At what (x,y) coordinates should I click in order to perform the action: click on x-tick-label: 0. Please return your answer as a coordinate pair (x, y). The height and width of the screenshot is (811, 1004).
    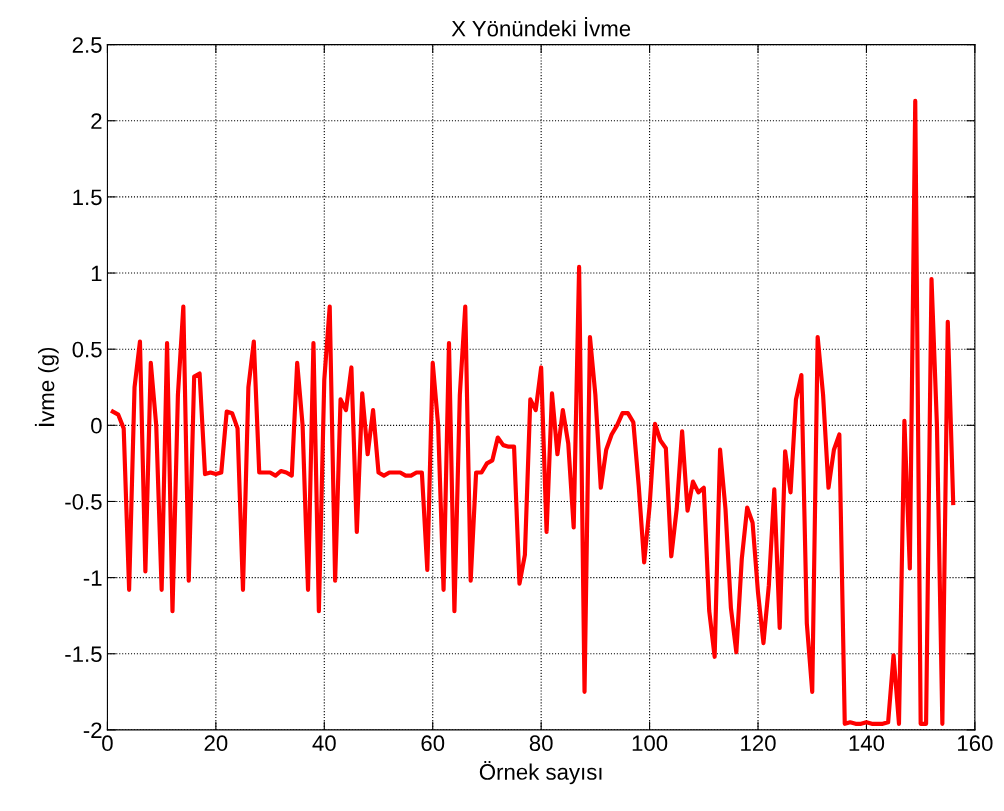
    Looking at the image, I should click on (107, 743).